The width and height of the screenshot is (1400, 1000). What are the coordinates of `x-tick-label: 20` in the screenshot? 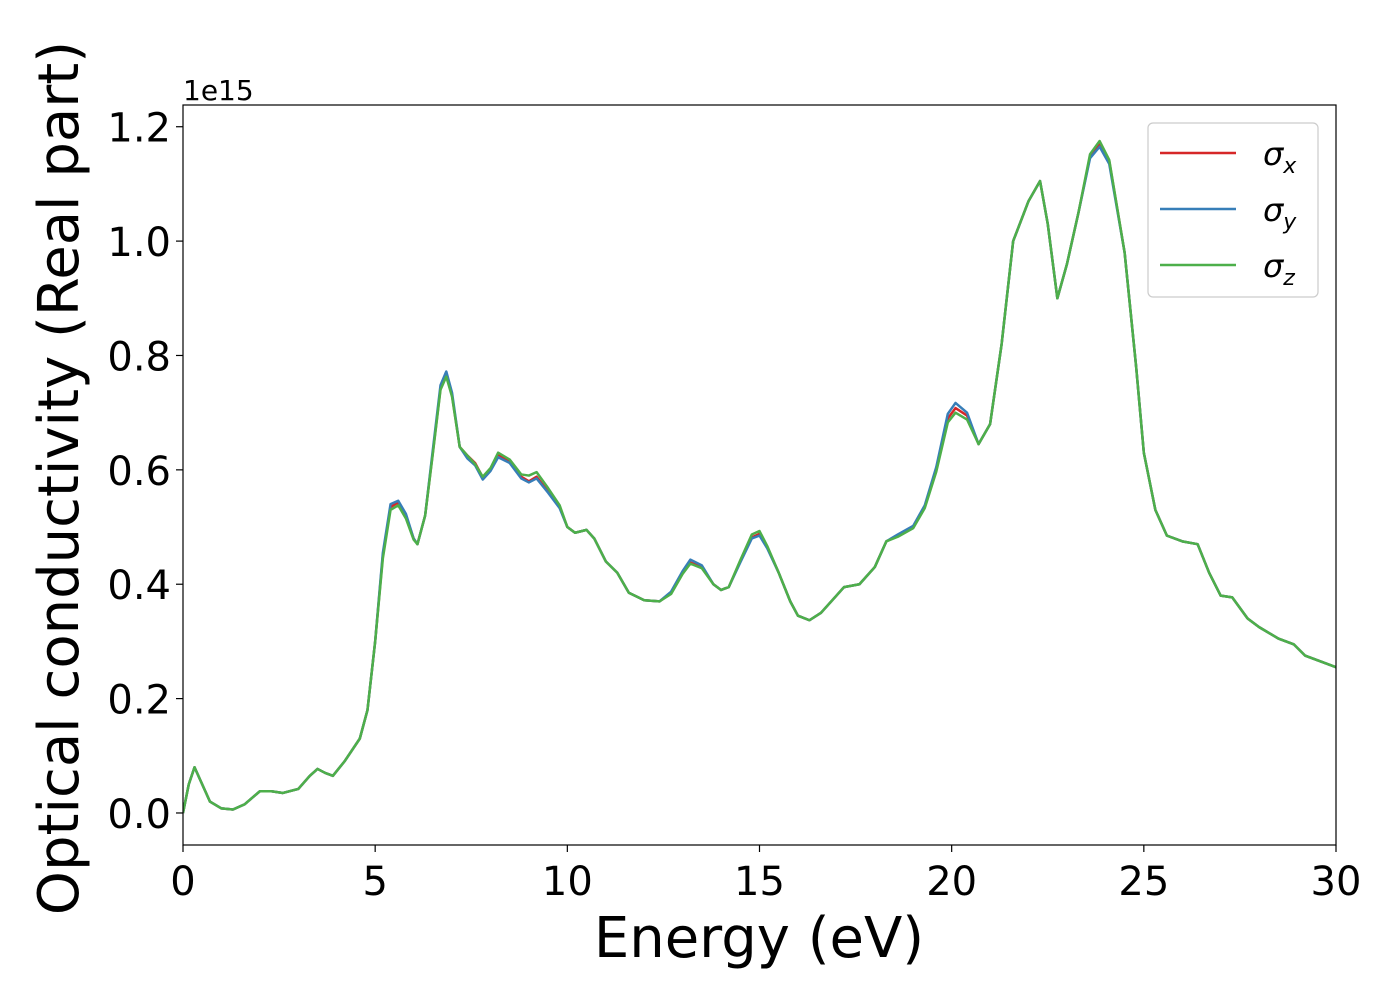 It's located at (951, 882).